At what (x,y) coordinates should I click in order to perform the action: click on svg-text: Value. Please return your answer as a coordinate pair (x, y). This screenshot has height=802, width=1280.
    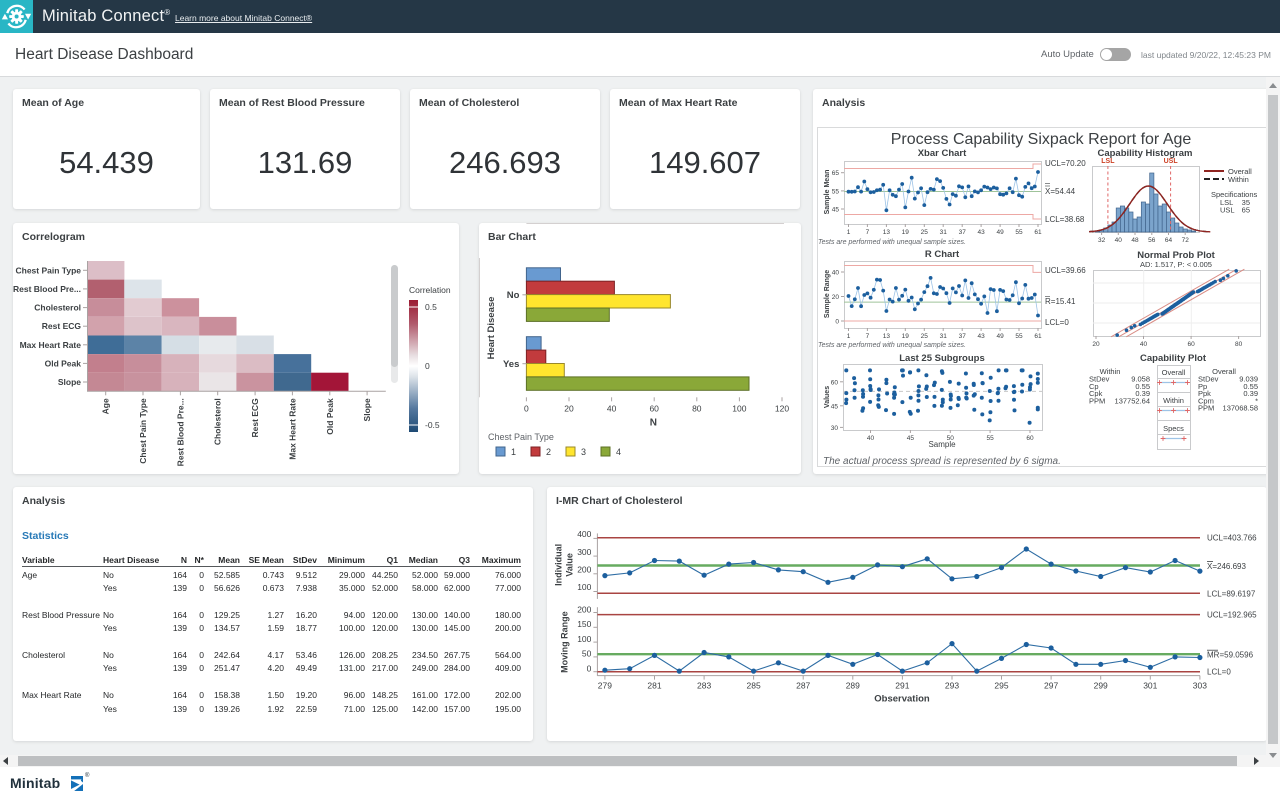
    Looking at the image, I should click on (569, 565).